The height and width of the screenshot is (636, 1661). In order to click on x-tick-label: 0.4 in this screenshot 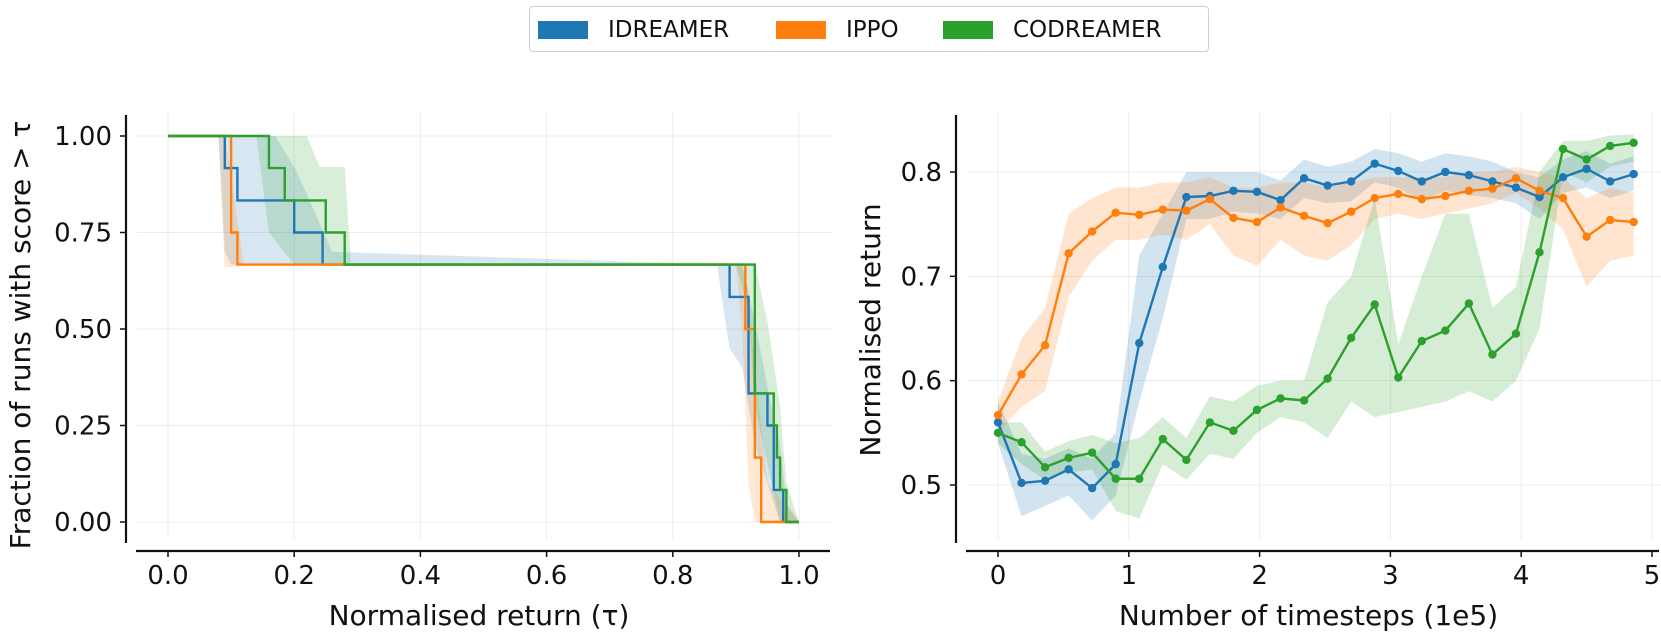, I will do `click(420, 576)`.